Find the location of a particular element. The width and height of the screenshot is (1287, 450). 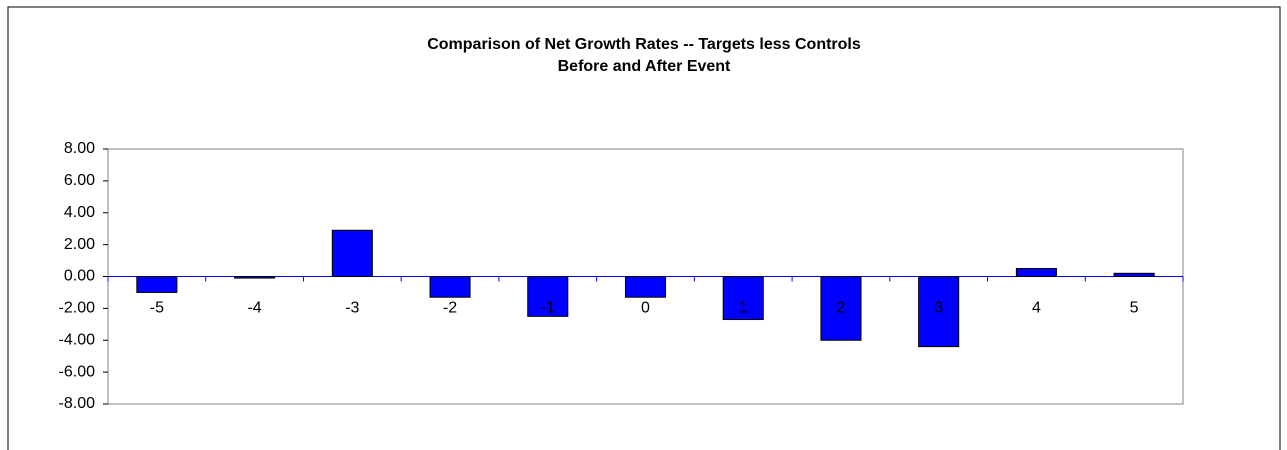

y-tick-label: -6.00 is located at coordinates (77, 371).